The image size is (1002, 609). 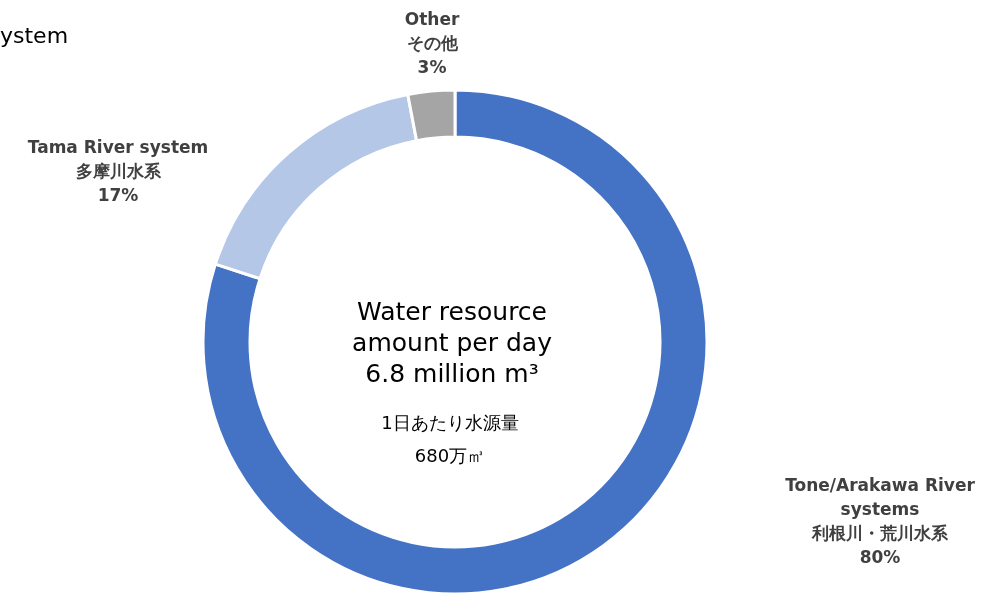 What do you see at coordinates (450, 439) in the screenshot?
I see `text: 1日あたり水源量 680万㎥` at bounding box center [450, 439].